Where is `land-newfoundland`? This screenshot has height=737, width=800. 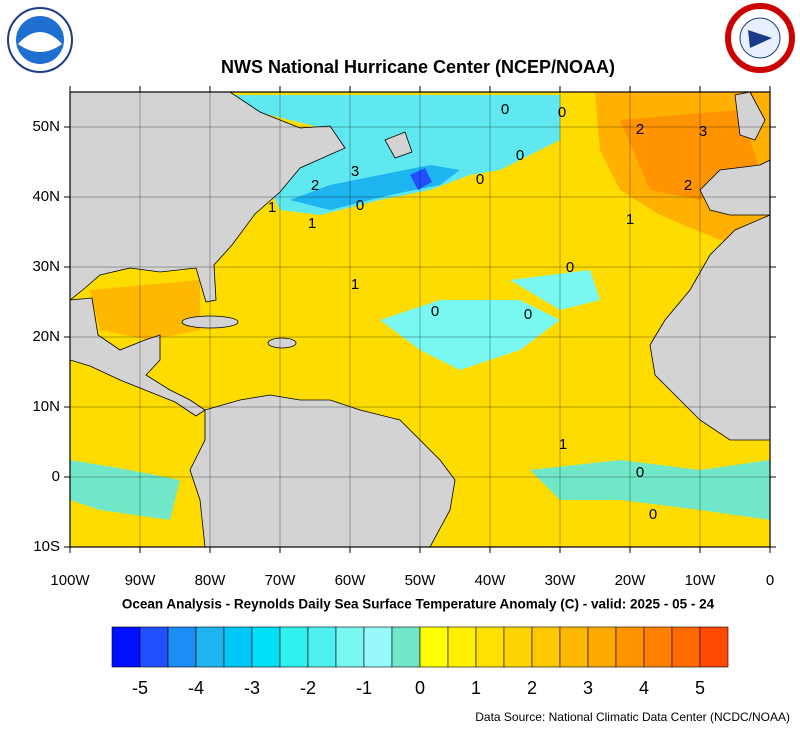 land-newfoundland is located at coordinates (398, 145).